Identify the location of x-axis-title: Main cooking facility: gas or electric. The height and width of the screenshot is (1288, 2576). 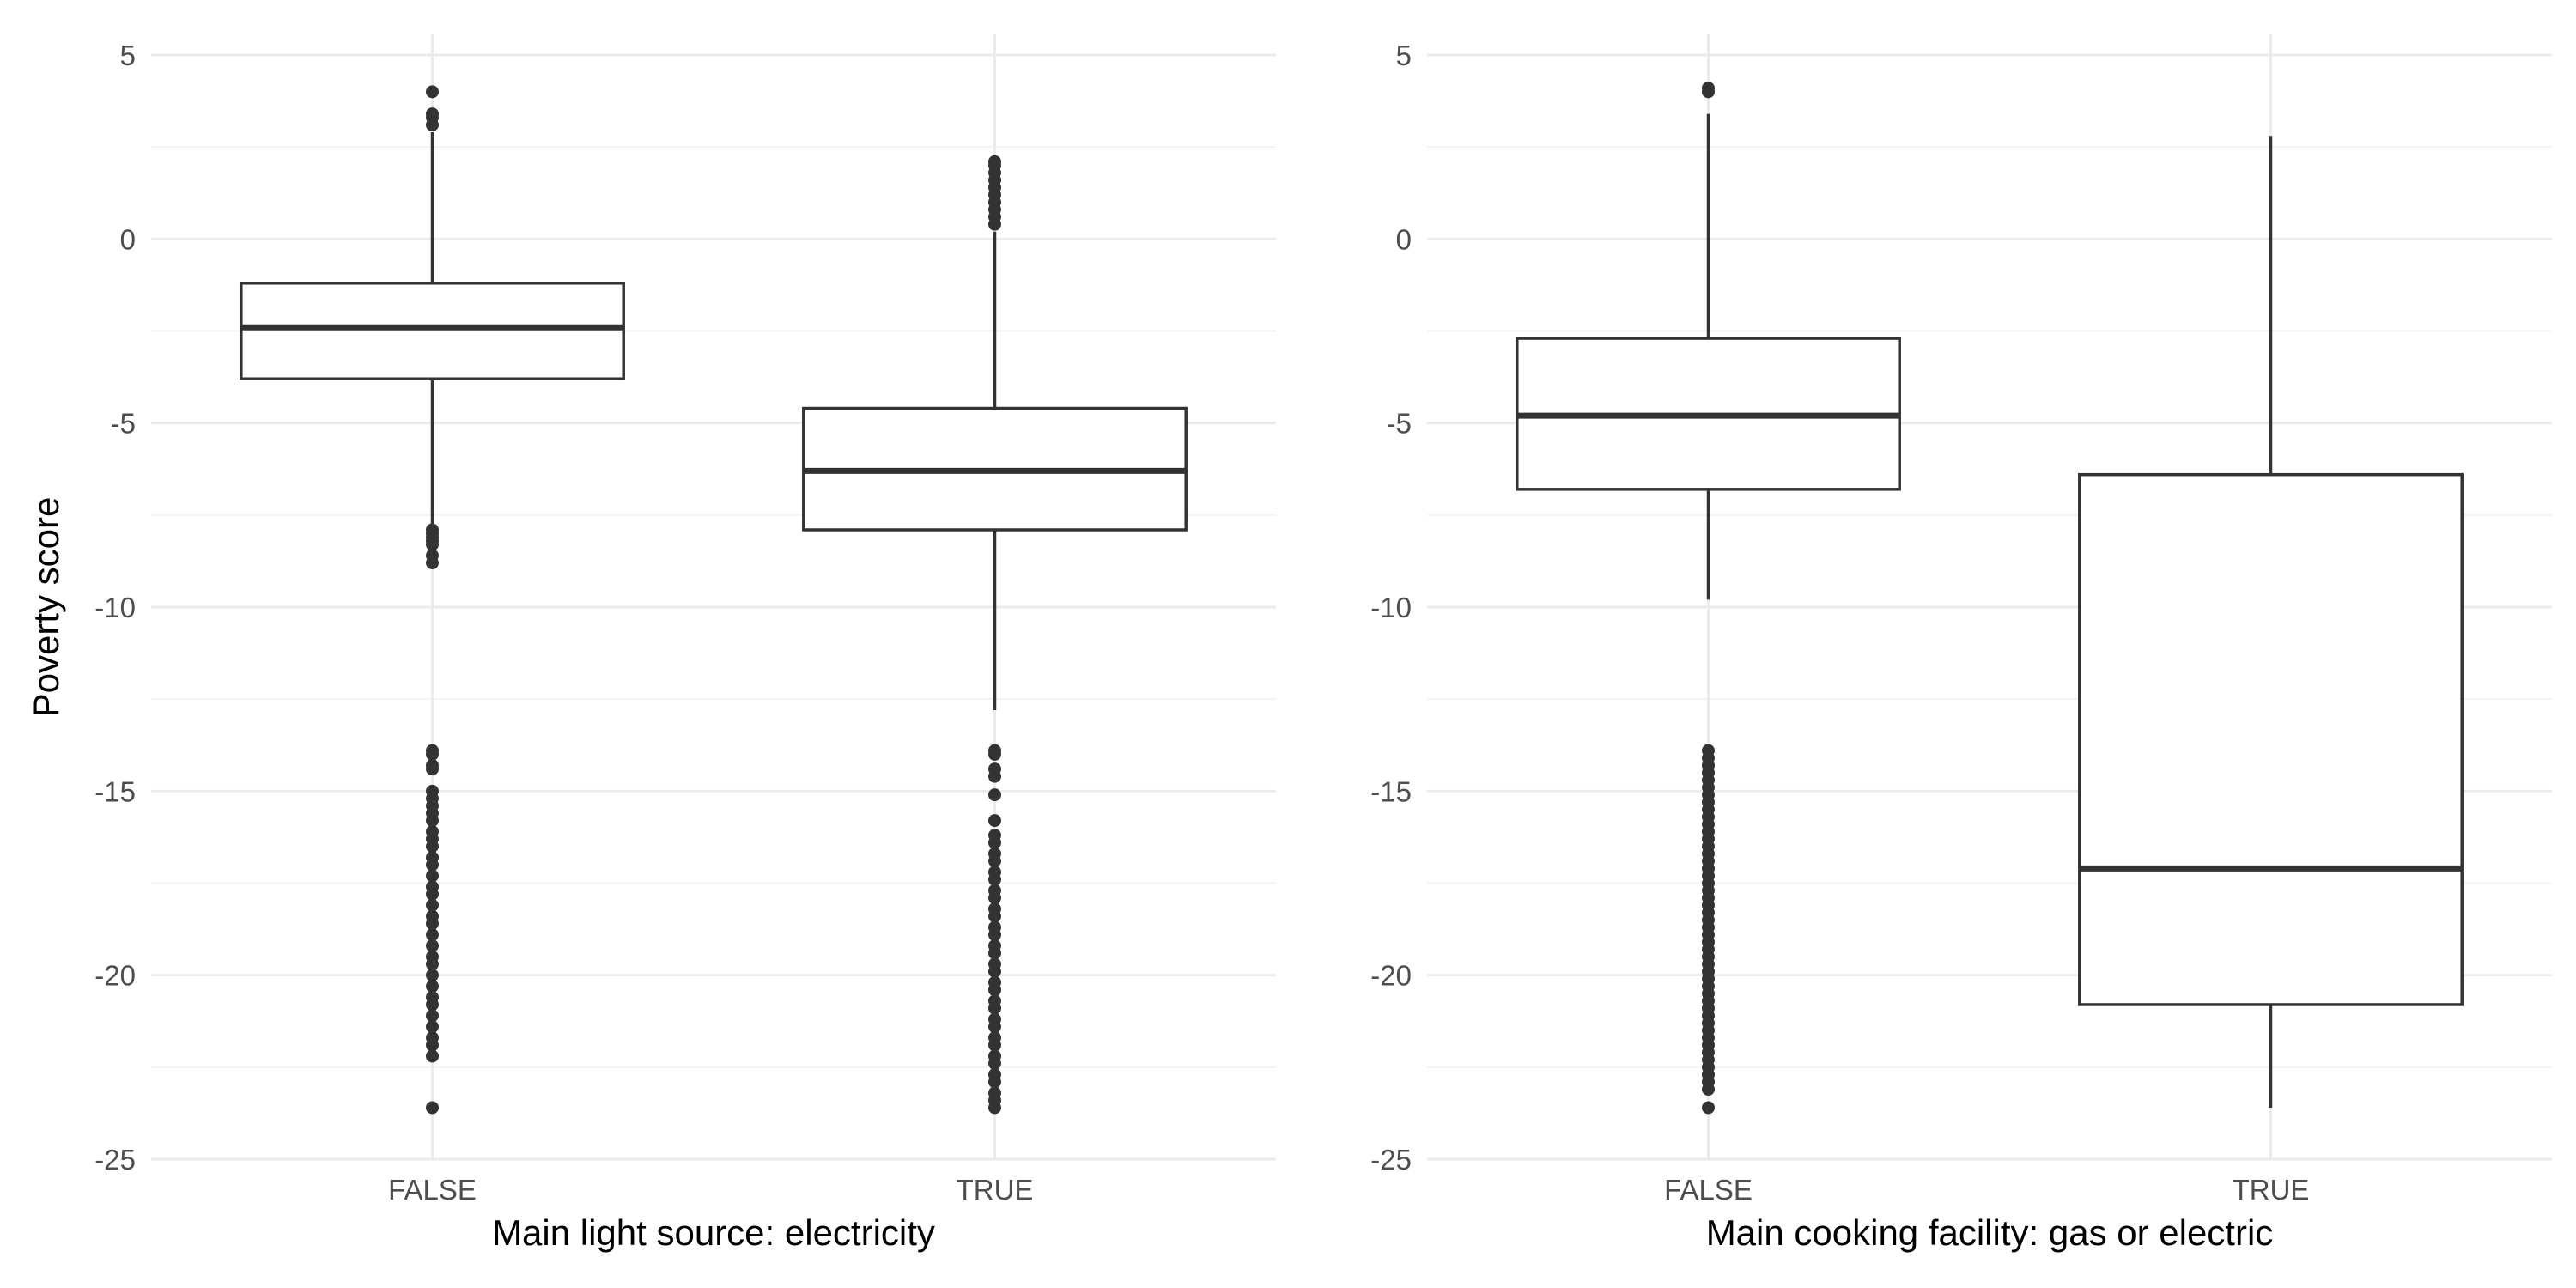
(1990, 1232).